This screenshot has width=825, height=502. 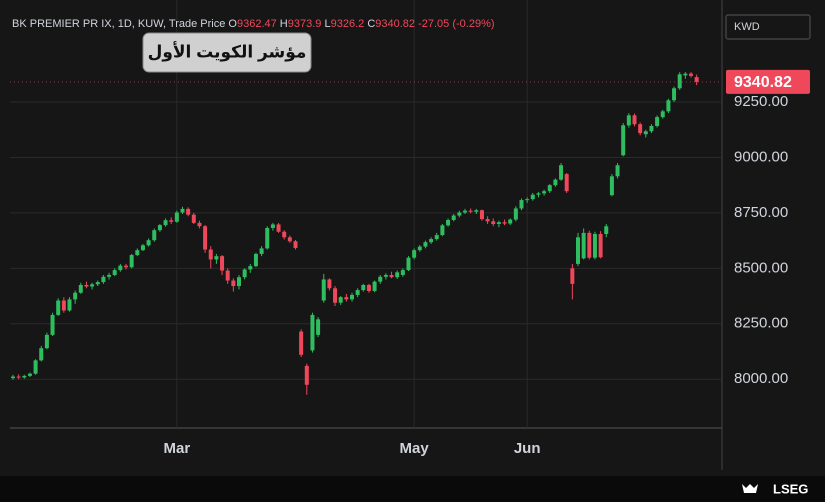 What do you see at coordinates (761, 101) in the screenshot?
I see `y-tick-label: 9250.00` at bounding box center [761, 101].